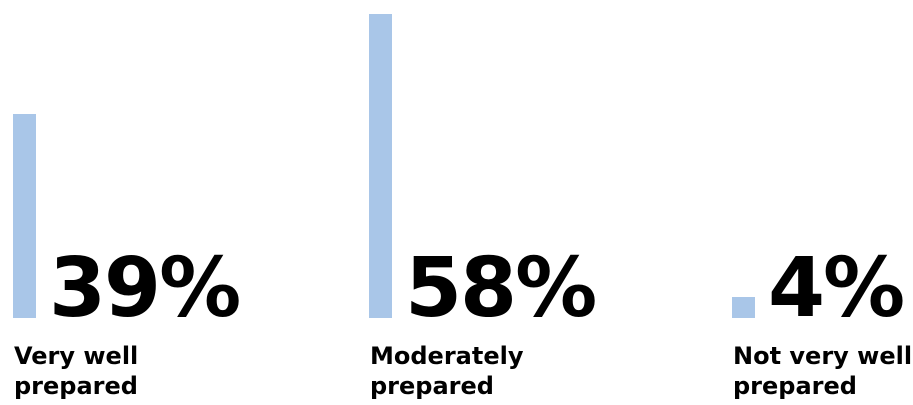 The height and width of the screenshot is (405, 913). I want to click on category-label-very-well-prepared: Very well prepared, so click(76, 371).